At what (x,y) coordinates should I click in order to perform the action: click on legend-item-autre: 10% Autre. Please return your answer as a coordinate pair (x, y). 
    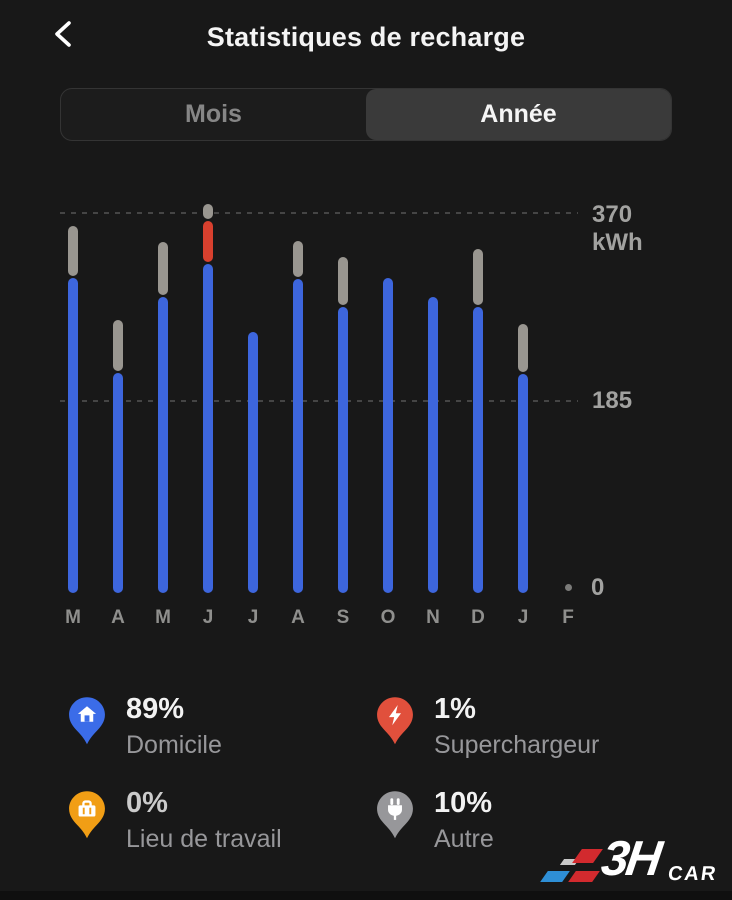
    Looking at the image, I should click on (435, 821).